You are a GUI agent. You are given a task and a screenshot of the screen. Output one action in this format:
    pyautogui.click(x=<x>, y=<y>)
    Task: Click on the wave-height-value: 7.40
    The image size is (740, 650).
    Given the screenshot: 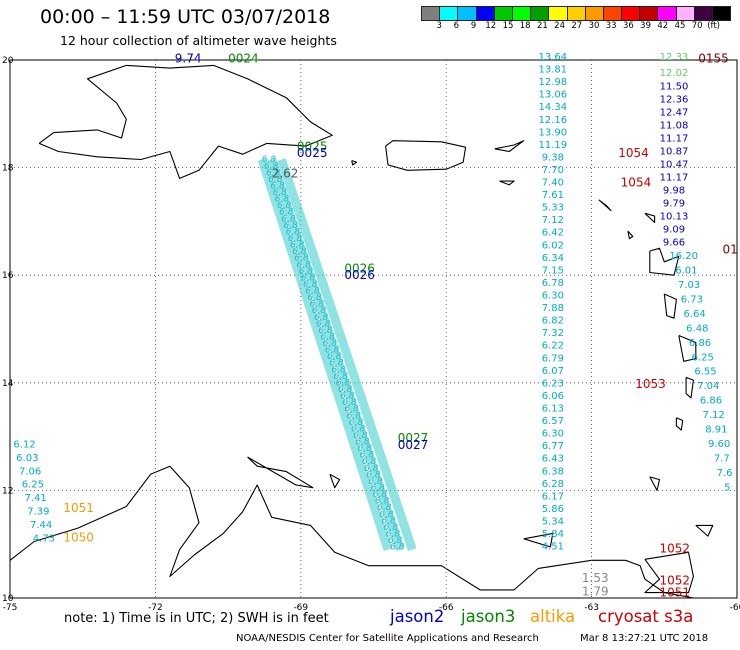 What is the action you would take?
    pyautogui.click(x=553, y=183)
    